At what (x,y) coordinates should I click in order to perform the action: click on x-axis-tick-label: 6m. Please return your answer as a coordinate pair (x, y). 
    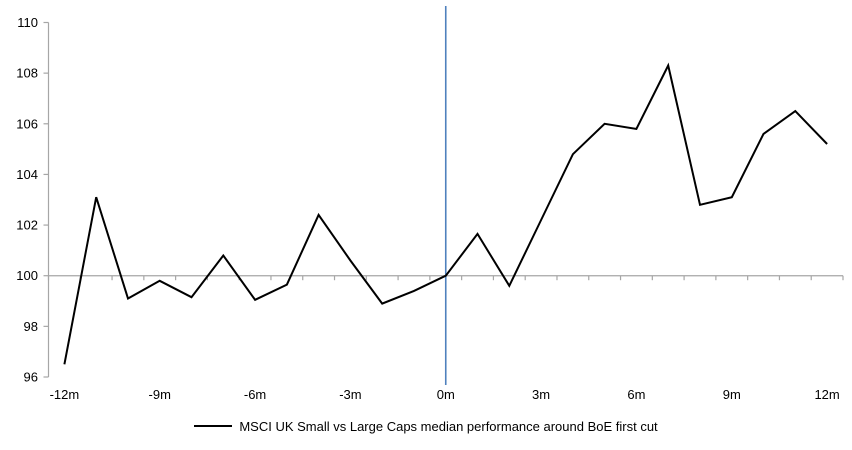
    Looking at the image, I should click on (636, 394).